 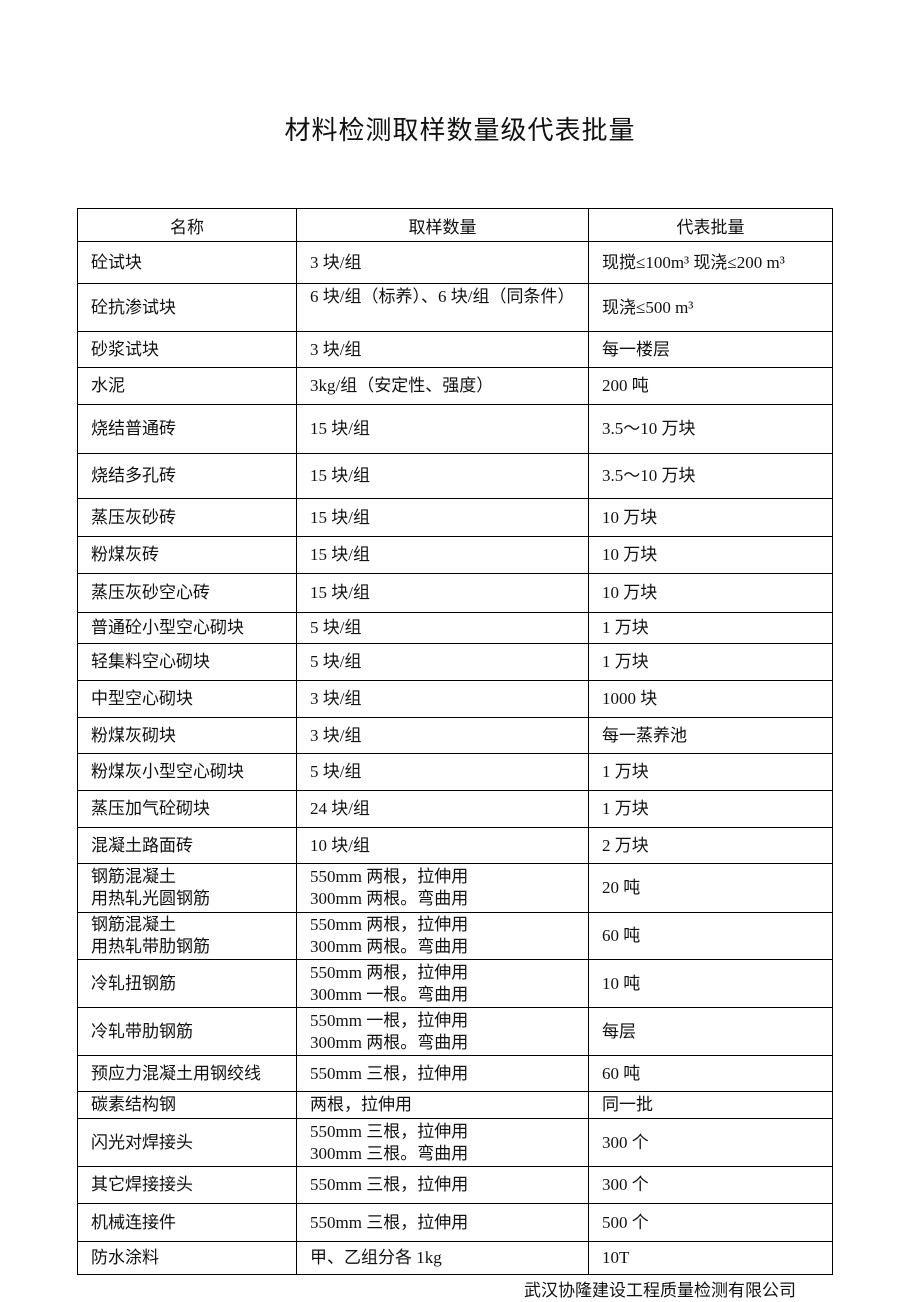 What do you see at coordinates (187, 262) in the screenshot?
I see `material-name-cell: 砼试块` at bounding box center [187, 262].